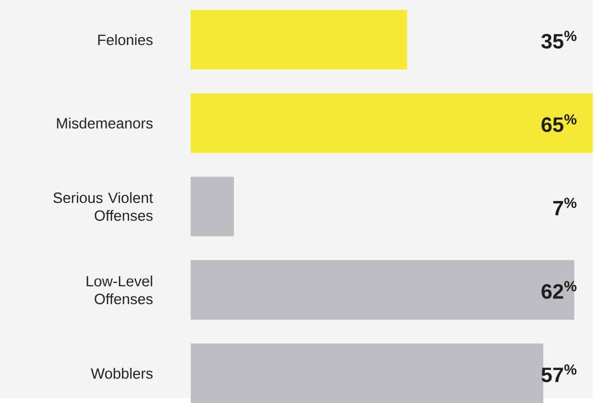  What do you see at coordinates (125, 40) in the screenshot?
I see `y-tick-label: Felonies` at bounding box center [125, 40].